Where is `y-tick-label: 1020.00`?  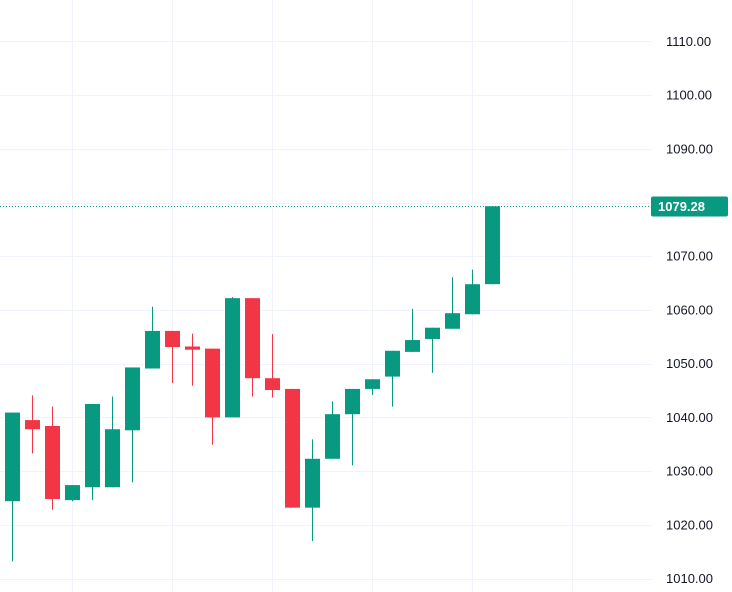 y-tick-label: 1020.00 is located at coordinates (689, 524).